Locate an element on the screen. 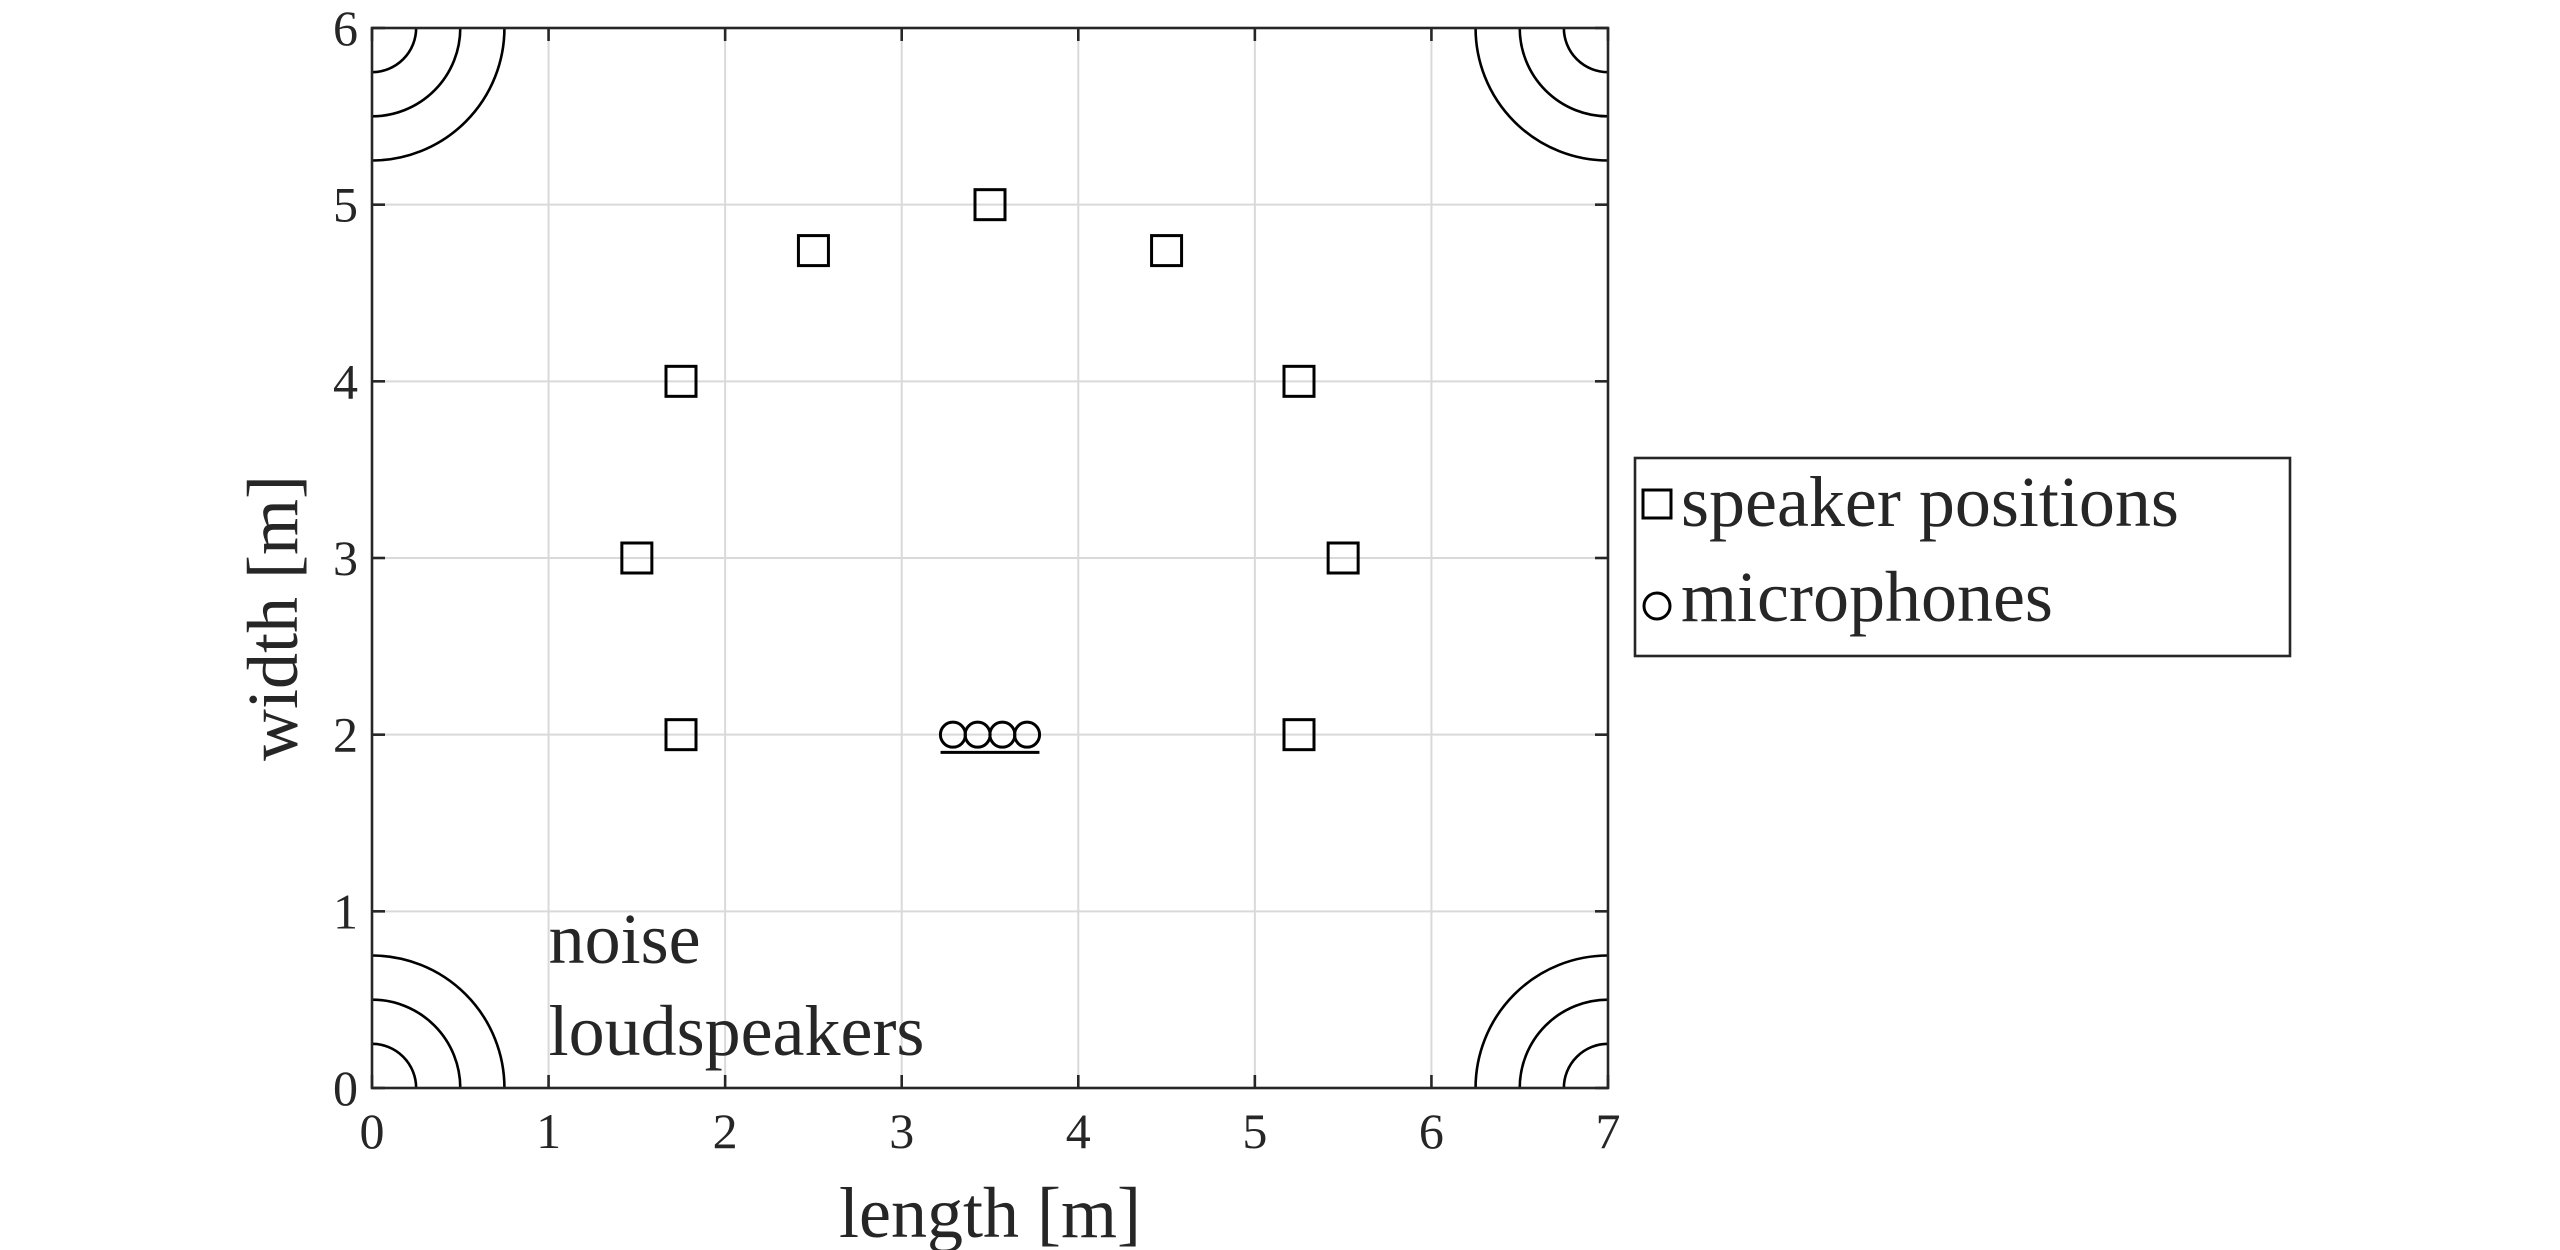  x-tick-label: 2 is located at coordinates (725, 1131).